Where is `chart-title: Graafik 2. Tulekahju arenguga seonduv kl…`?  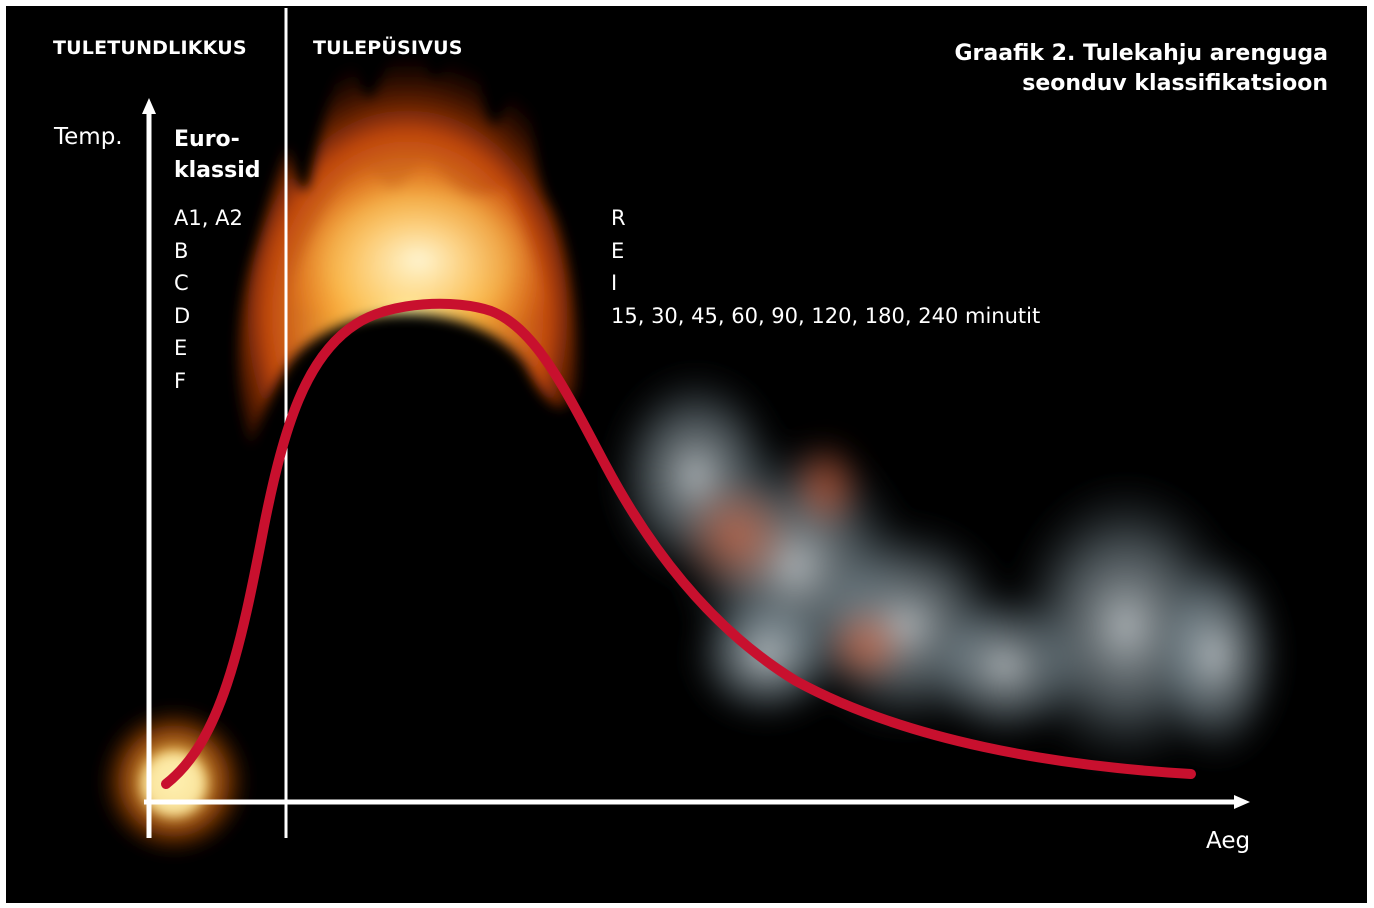
chart-title: Graafik 2. Tulekahju arenguga seonduv kl… is located at coordinates (1118, 69).